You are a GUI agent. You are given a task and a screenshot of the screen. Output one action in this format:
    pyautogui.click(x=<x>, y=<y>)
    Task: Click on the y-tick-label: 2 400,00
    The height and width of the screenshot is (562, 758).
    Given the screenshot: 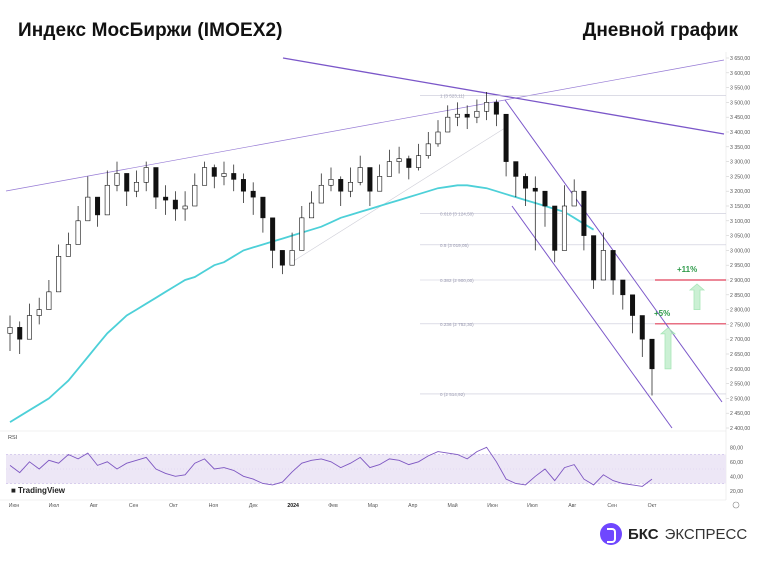 What is the action you would take?
    pyautogui.click(x=740, y=429)
    